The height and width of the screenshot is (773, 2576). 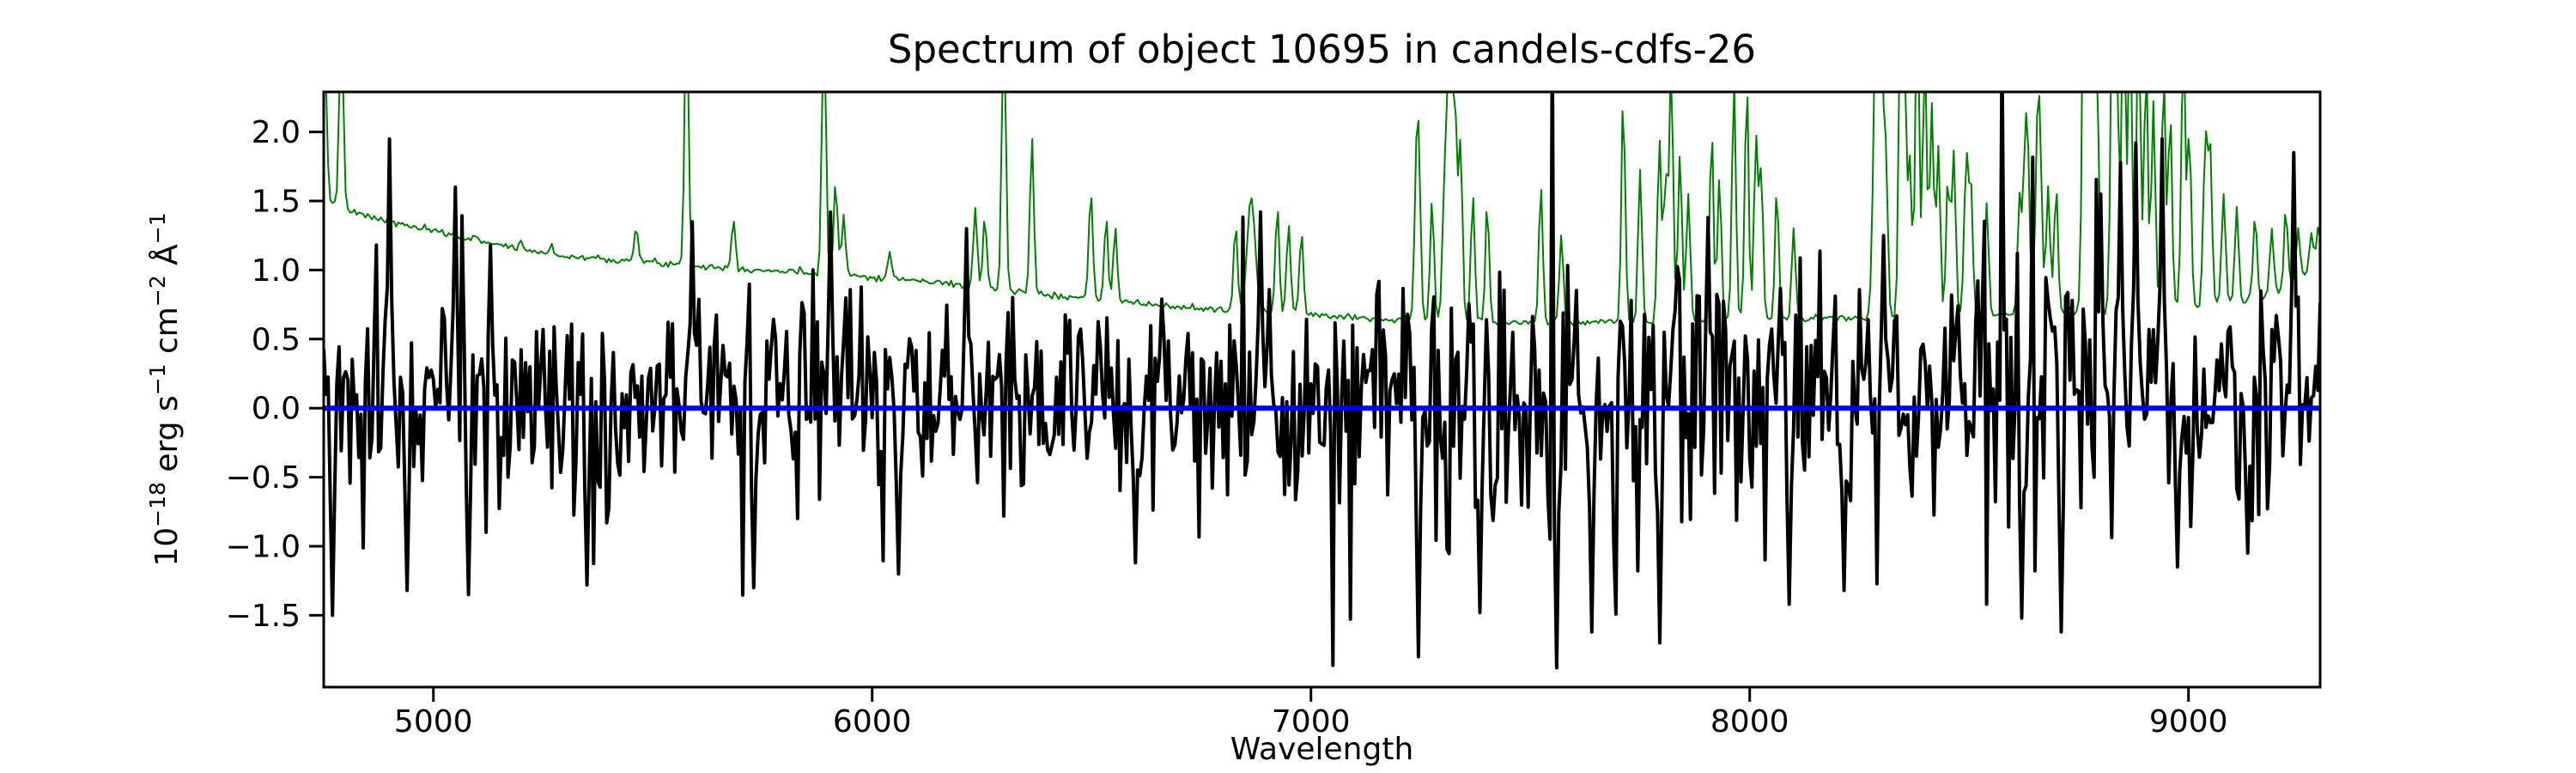 I want to click on x-tick-label: 8000, so click(x=1749, y=722).